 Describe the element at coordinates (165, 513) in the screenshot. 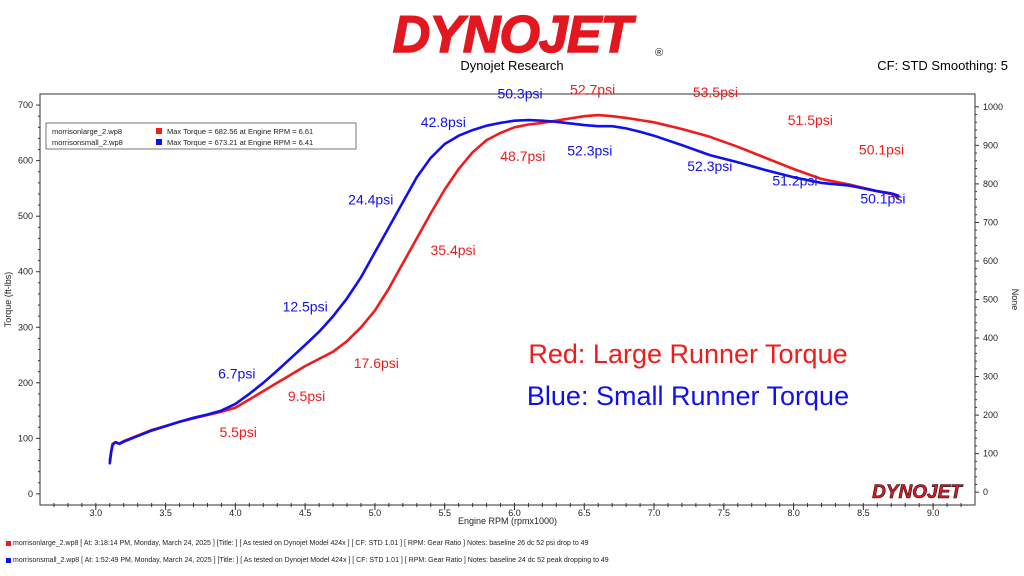

I see `x-tick-label: 3.5` at that location.